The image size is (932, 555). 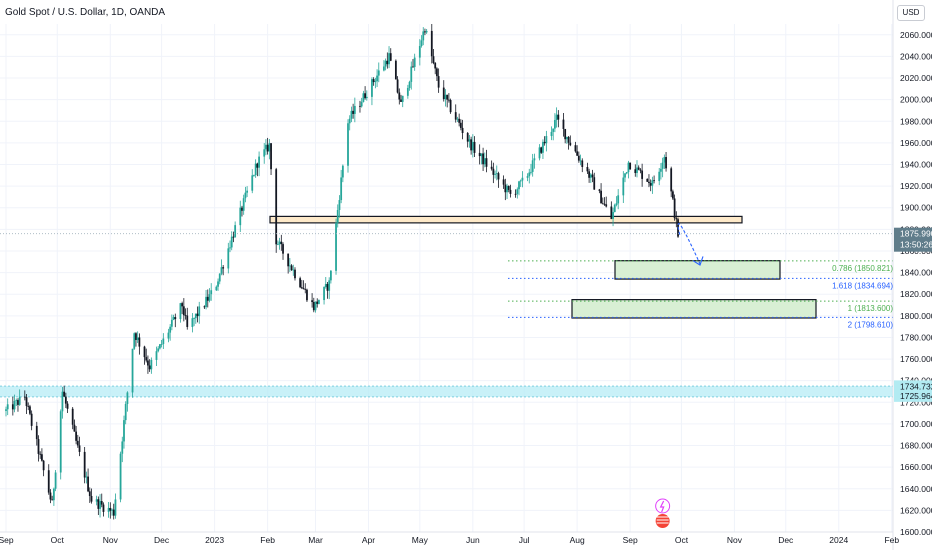 What do you see at coordinates (916, 245) in the screenshot?
I see `countdown-label: 13:50:26` at bounding box center [916, 245].